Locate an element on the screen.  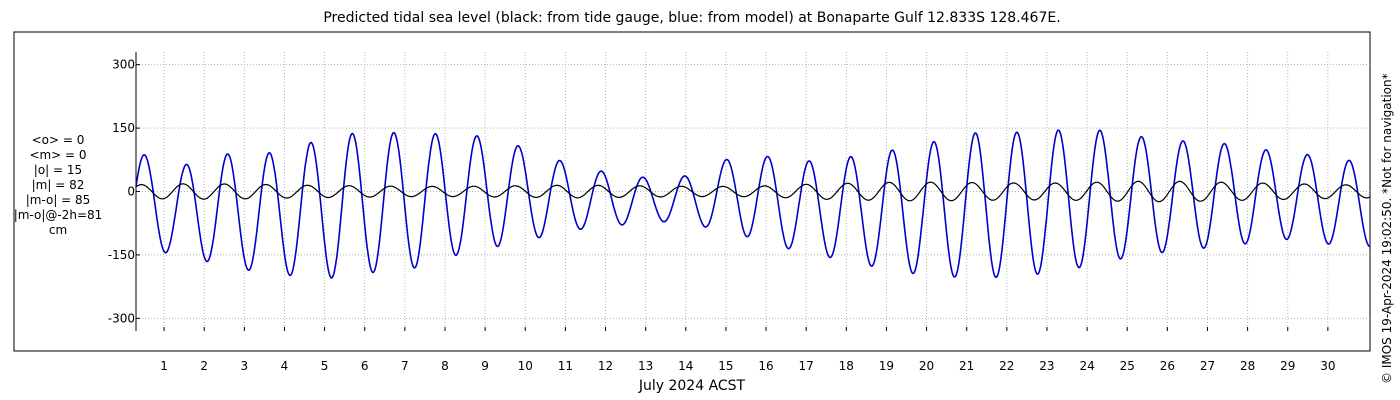
x-tick-label: 2 is located at coordinates (204, 366).